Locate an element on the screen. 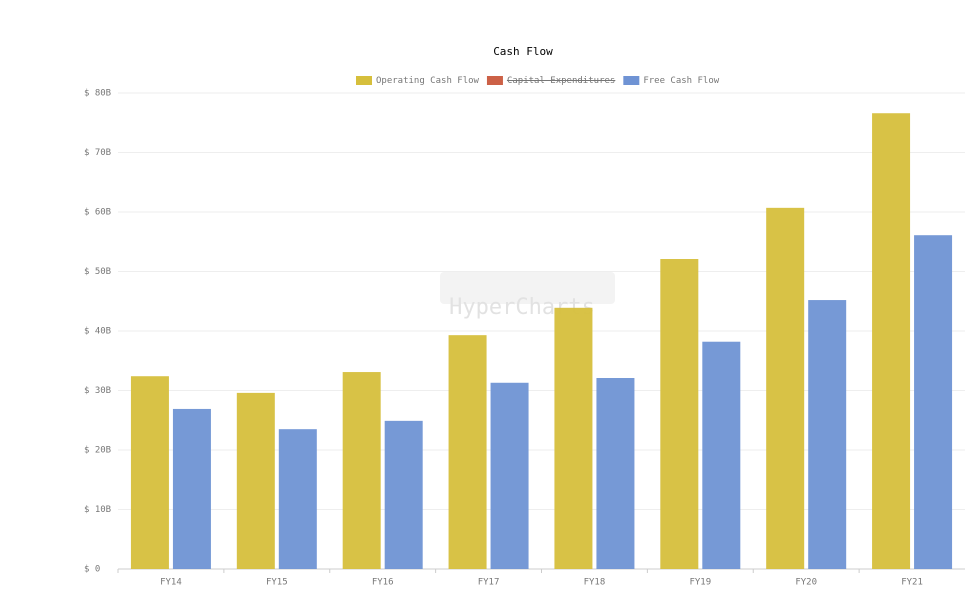 This screenshot has width=972, height=604. x-tick-label: FY18 is located at coordinates (595, 583).